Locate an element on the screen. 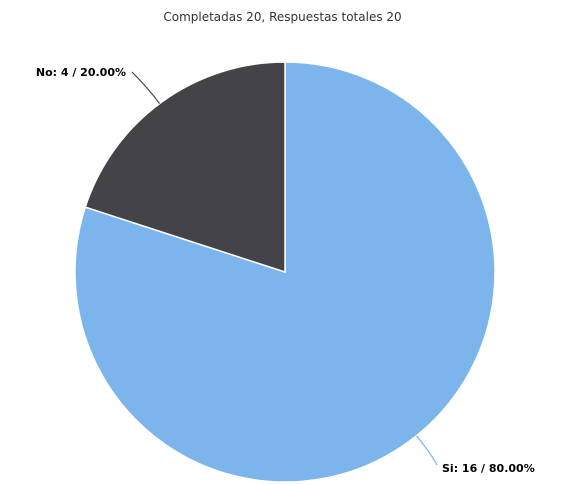  slice-label-no: No: 4 / 20.00% is located at coordinates (81, 72).